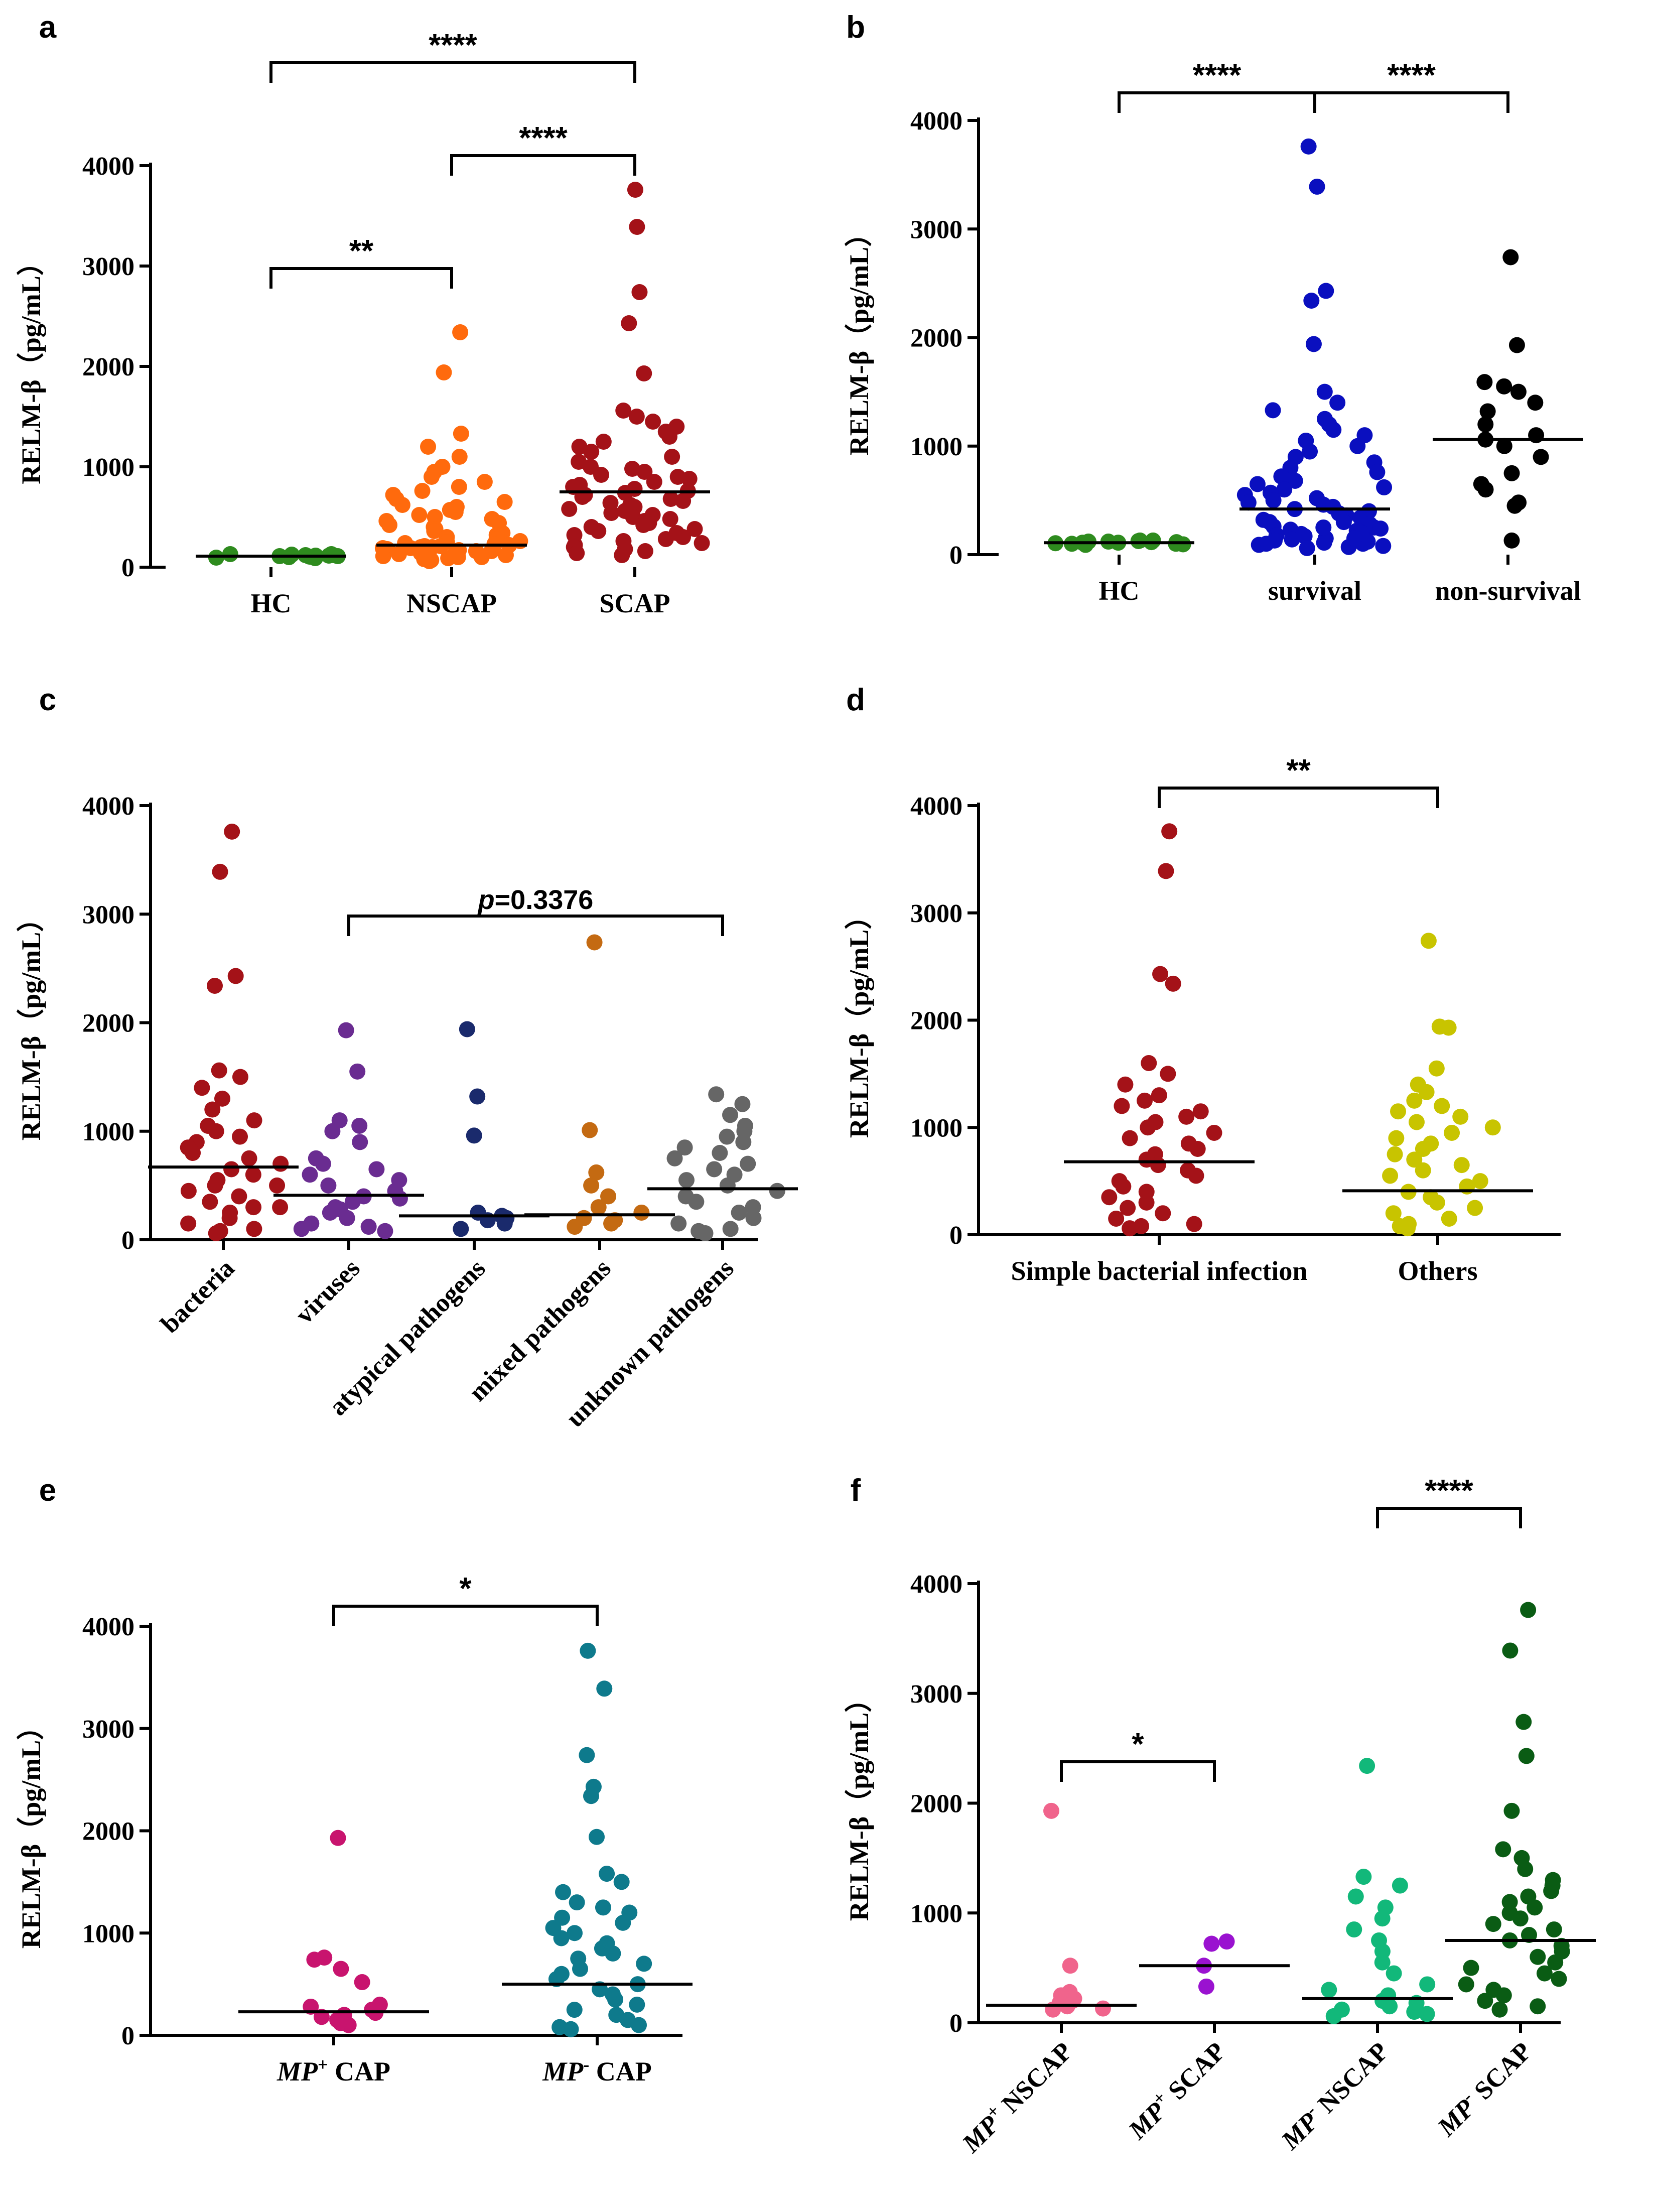  What do you see at coordinates (108, 1831) in the screenshot?
I see `y-tick-label: 2000` at bounding box center [108, 1831].